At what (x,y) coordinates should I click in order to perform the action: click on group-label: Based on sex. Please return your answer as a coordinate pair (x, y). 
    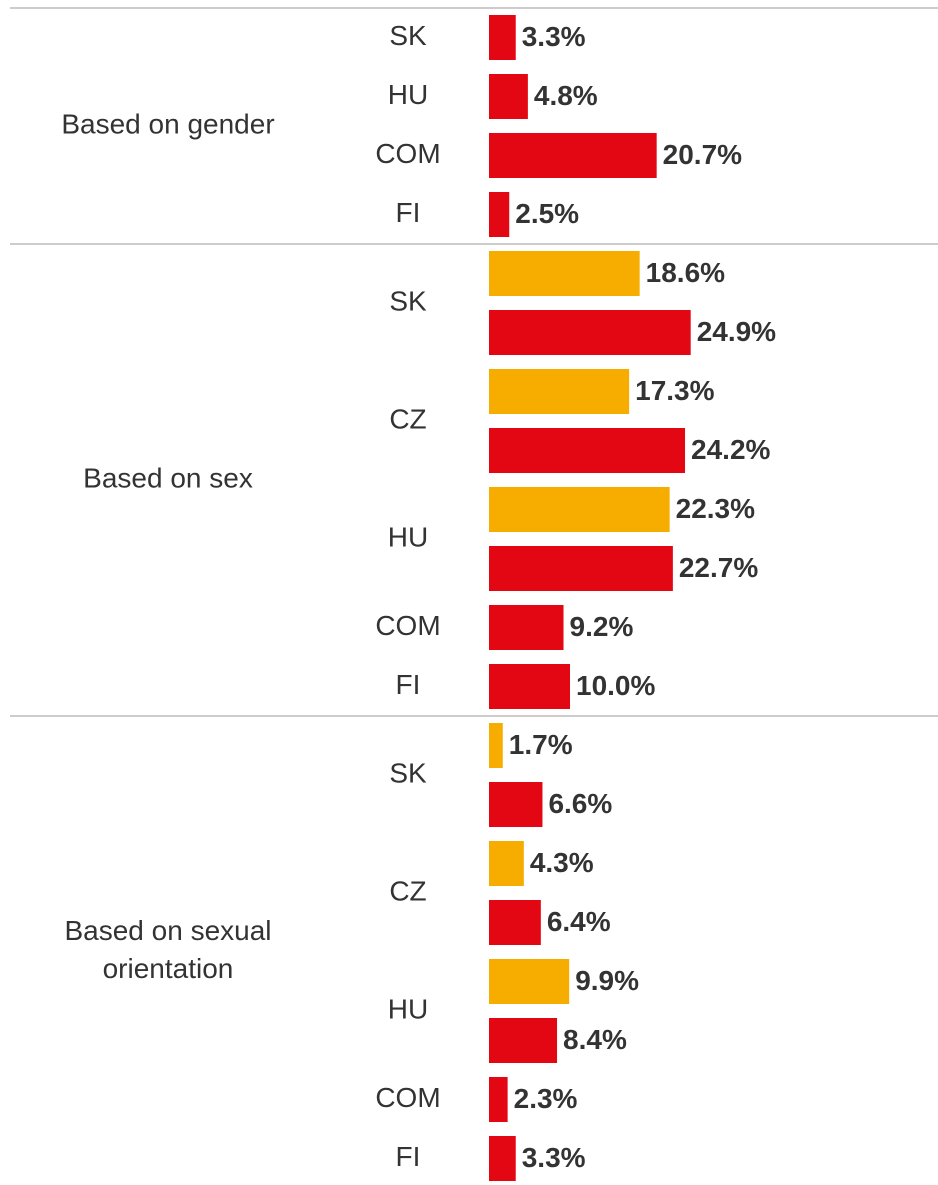
    Looking at the image, I should click on (168, 477).